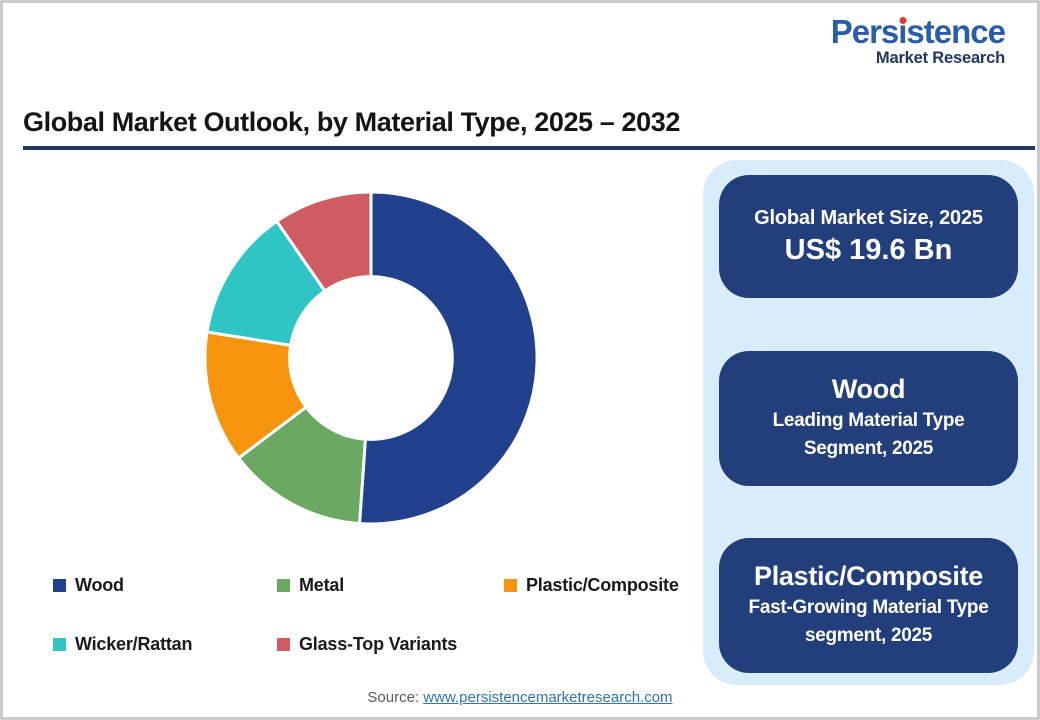  Describe the element at coordinates (903, 20) in the screenshot. I see `brand-i-dot-icon` at that location.